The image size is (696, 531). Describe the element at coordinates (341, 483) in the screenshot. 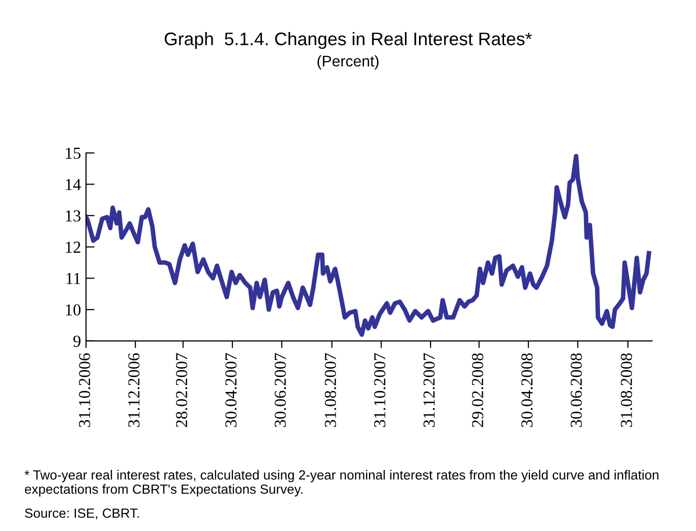

I see `text: * Two-year real interest rates, calculated using 2-year nominal interest rates from the yield curve and inflation expectations from CBRT's Expectations Survey.` at that location.